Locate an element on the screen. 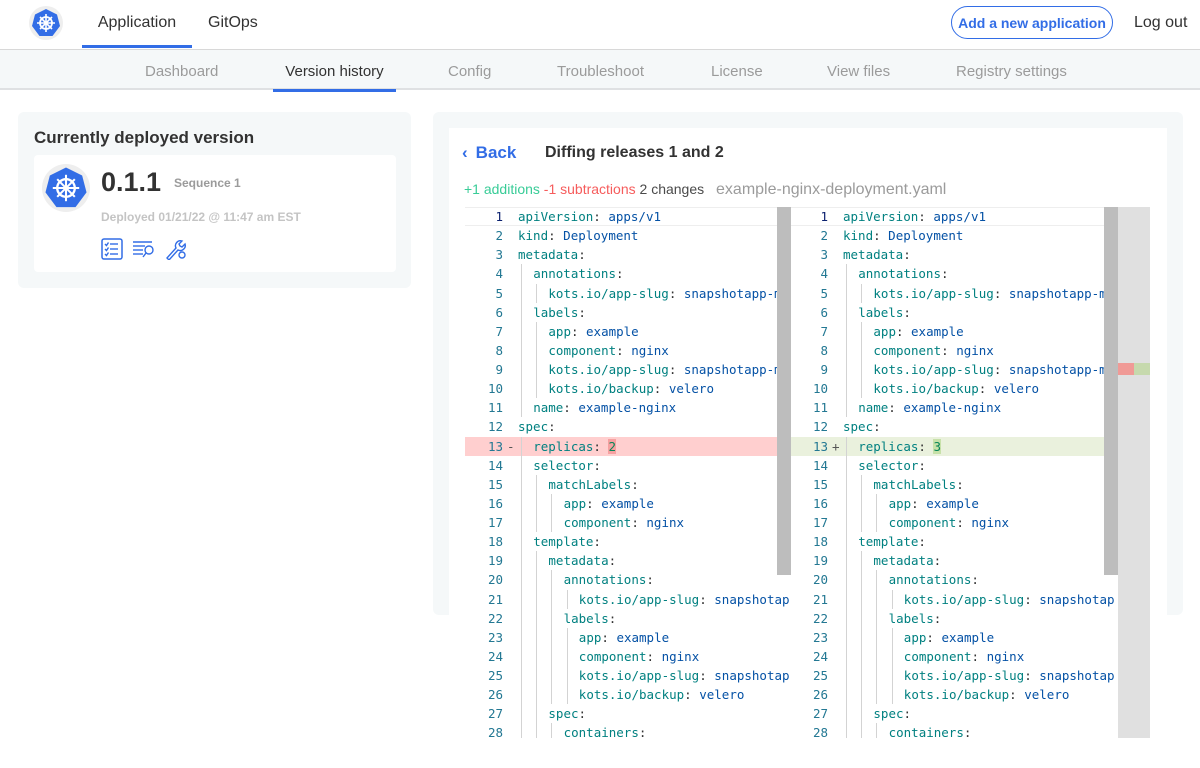 The image size is (1200, 768). code-line: 19 metadata: is located at coordinates (954, 561).